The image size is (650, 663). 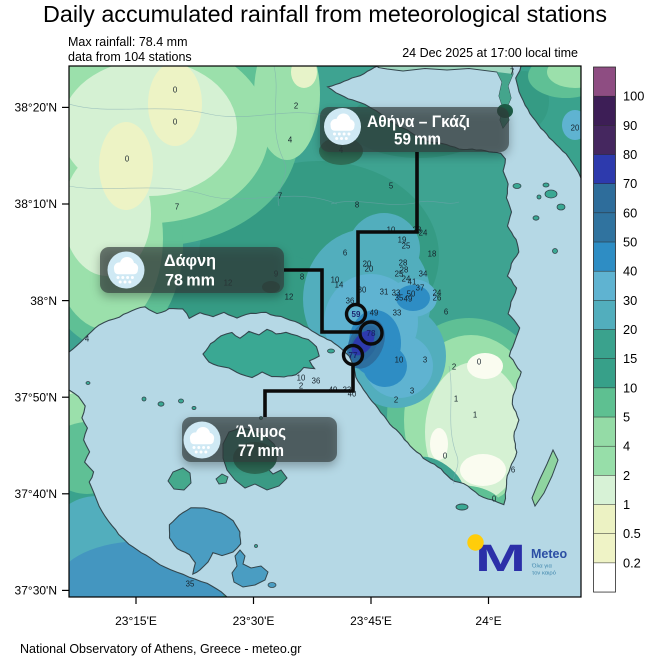 What do you see at coordinates (549, 554) in the screenshot?
I see `svg-text: Meteo` at bounding box center [549, 554].